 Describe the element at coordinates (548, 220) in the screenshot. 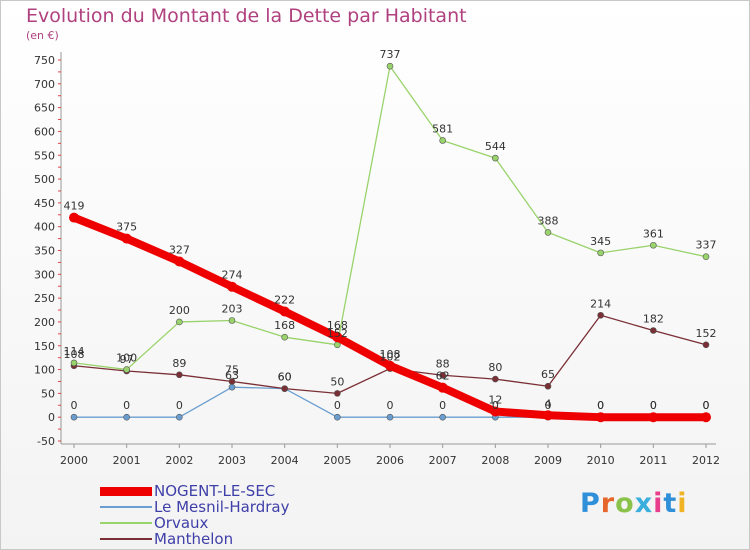

I see `data-label: 388` at that location.